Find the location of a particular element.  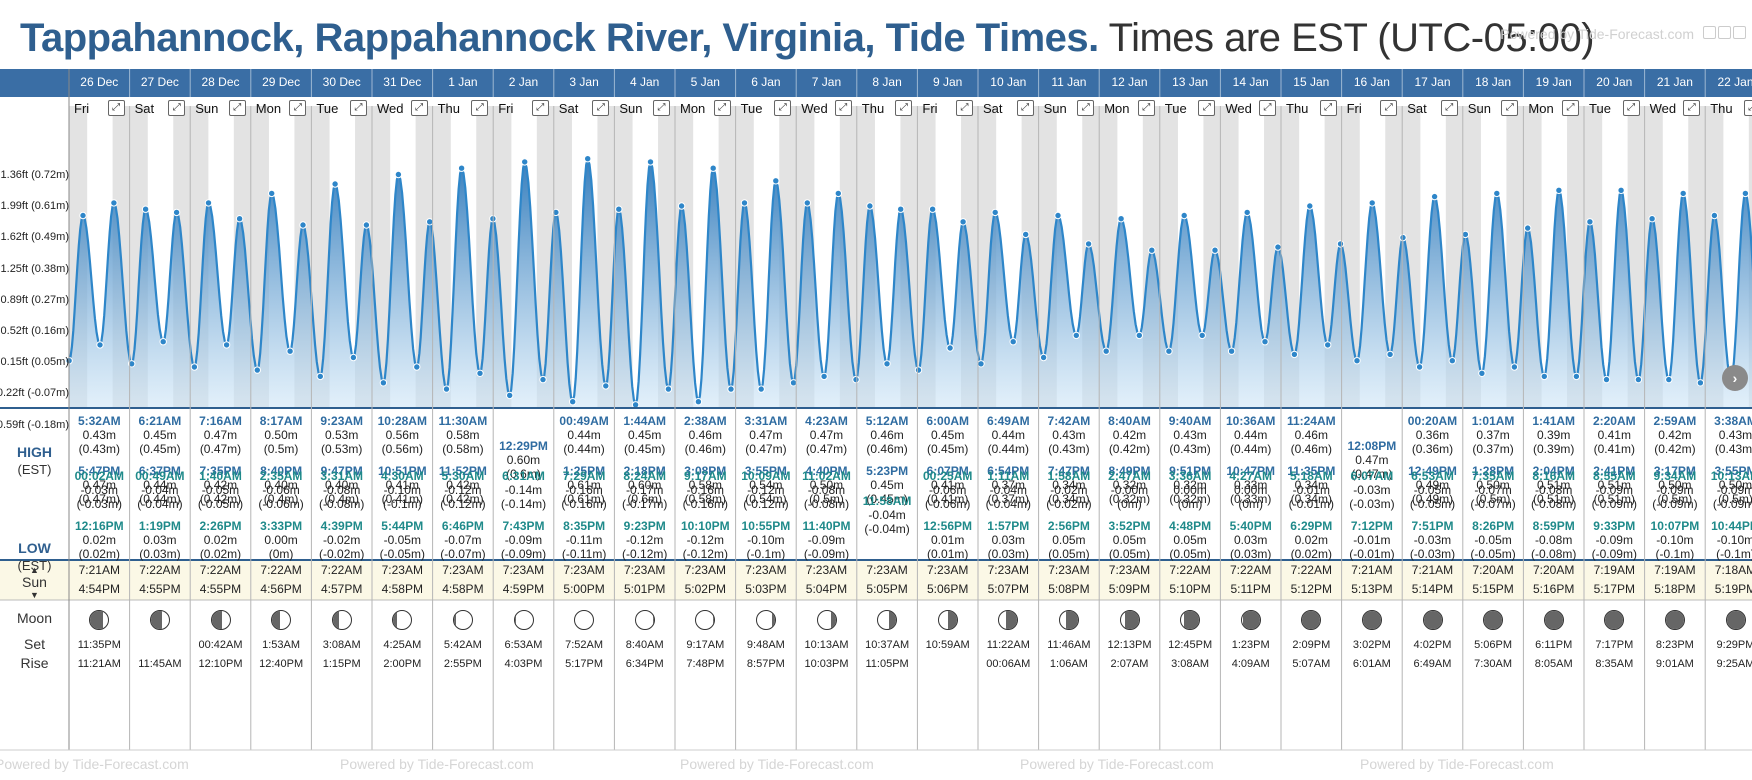

high-tide-time: 7:35PM is located at coordinates (220, 471).